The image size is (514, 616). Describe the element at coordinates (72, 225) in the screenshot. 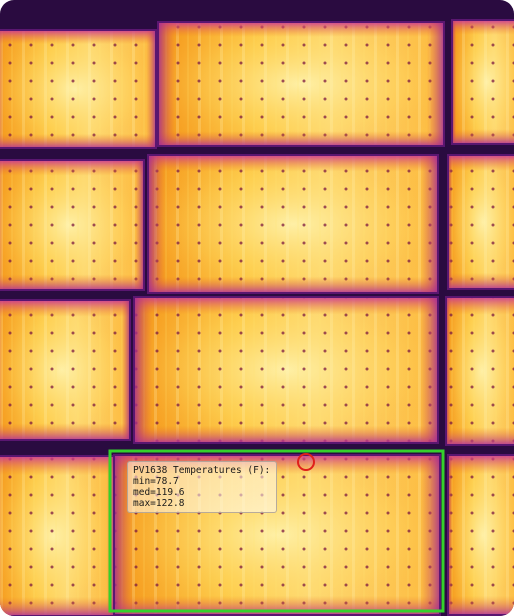

I see `panel-r2-c1` at that location.